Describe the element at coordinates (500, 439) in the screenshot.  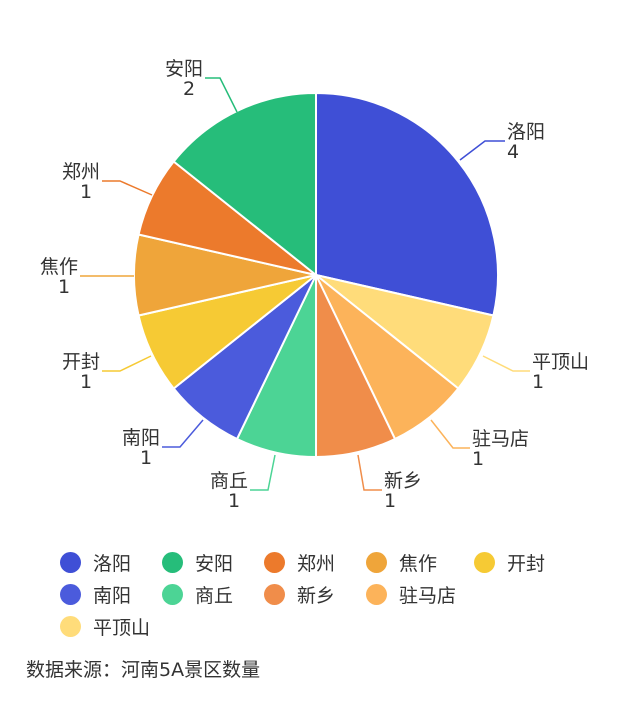
I see `slice-label-name: 驻马店` at that location.